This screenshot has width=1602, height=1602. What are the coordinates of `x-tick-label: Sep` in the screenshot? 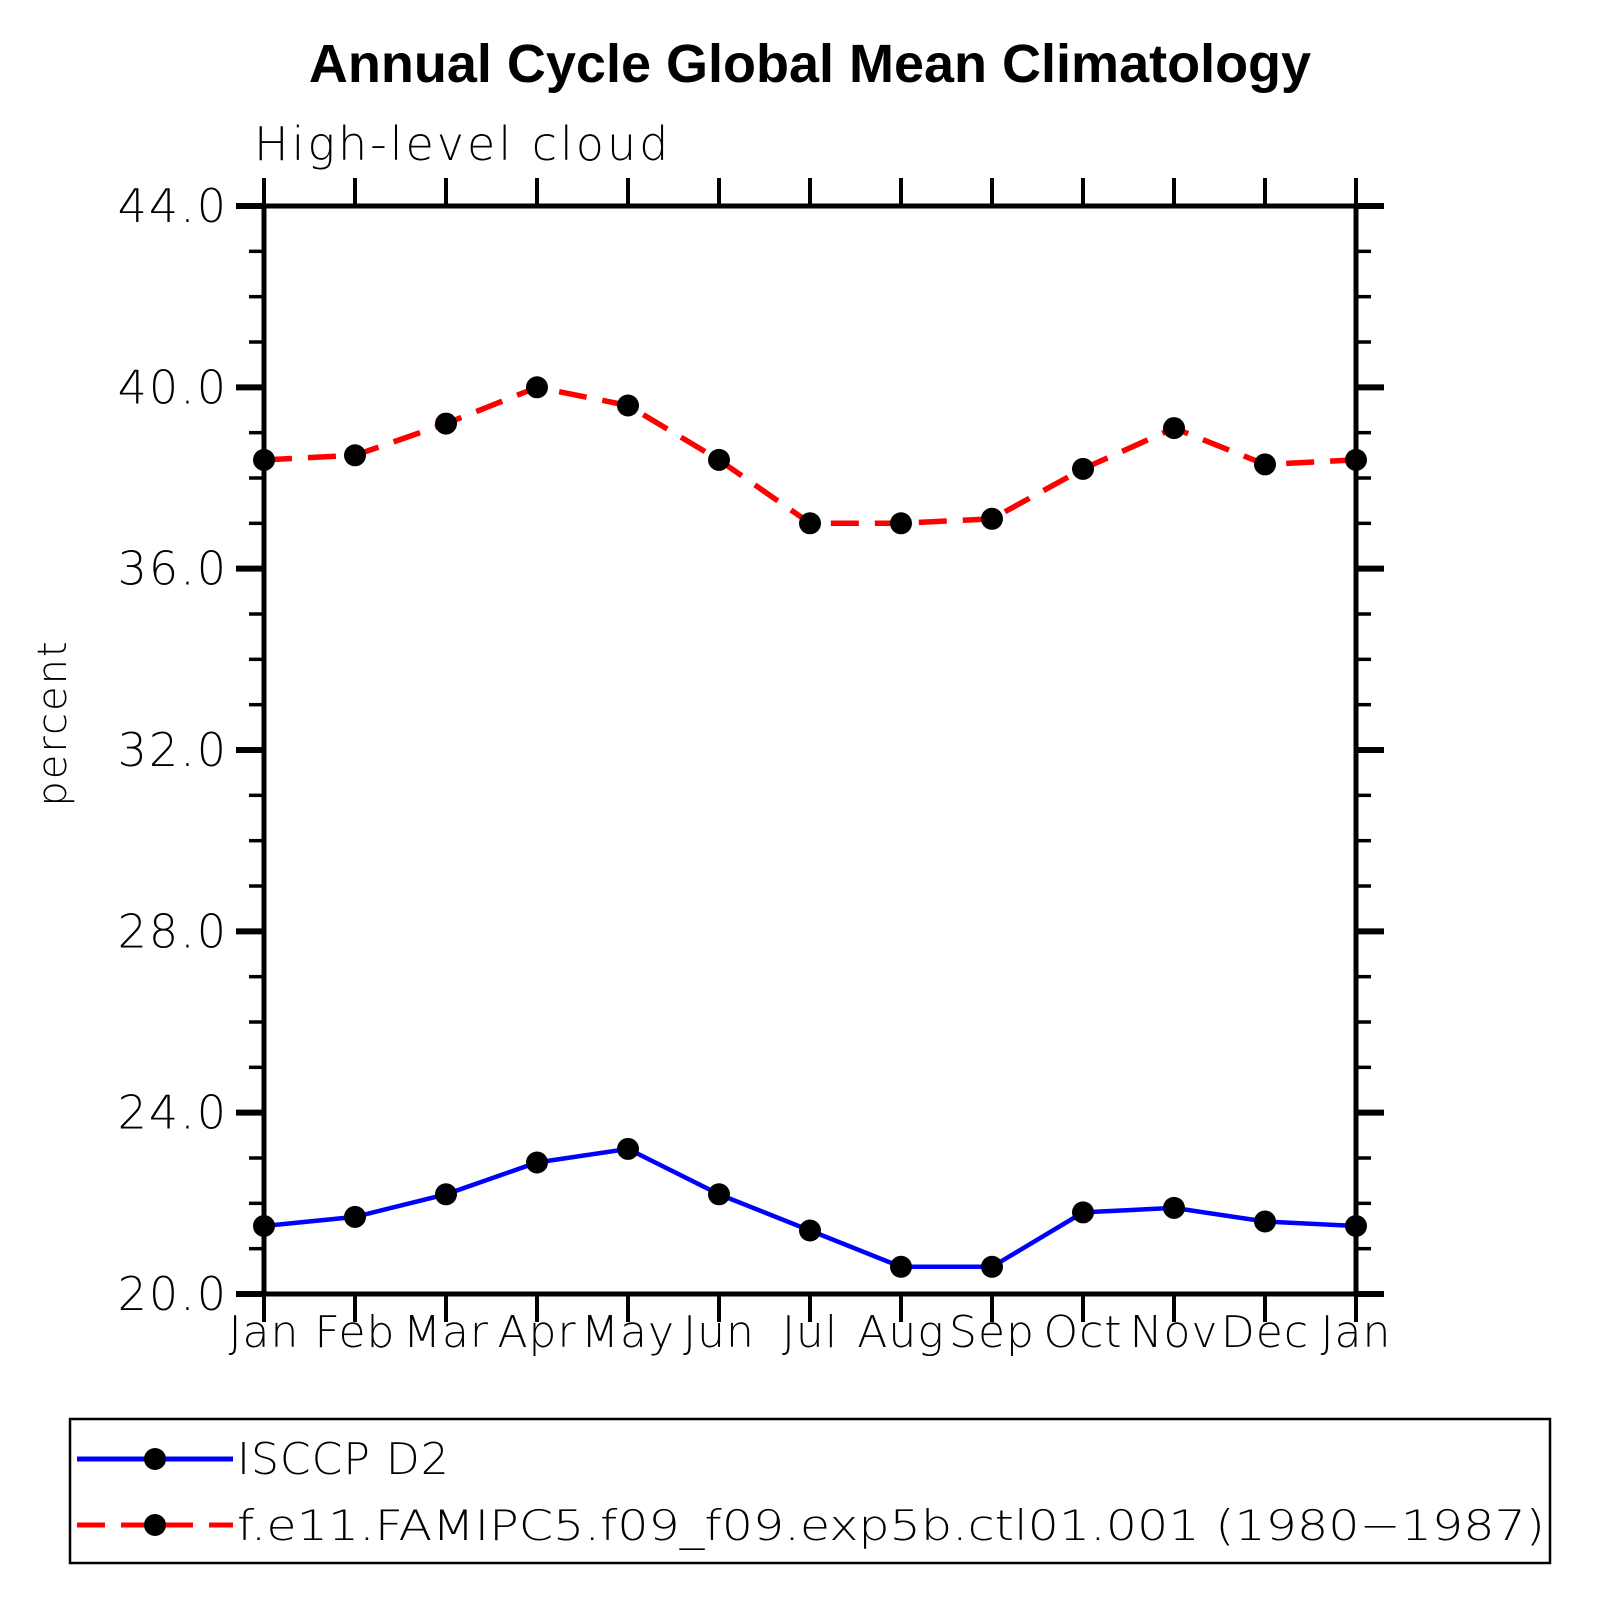 It's located at (992, 1332).